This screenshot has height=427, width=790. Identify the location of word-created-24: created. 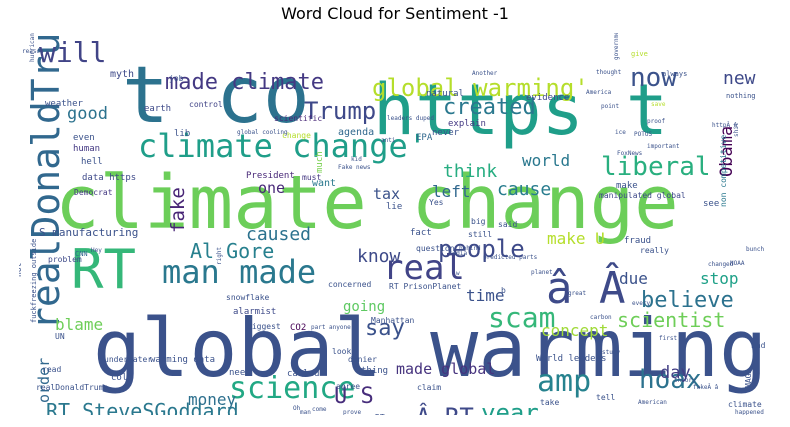
(489, 107).